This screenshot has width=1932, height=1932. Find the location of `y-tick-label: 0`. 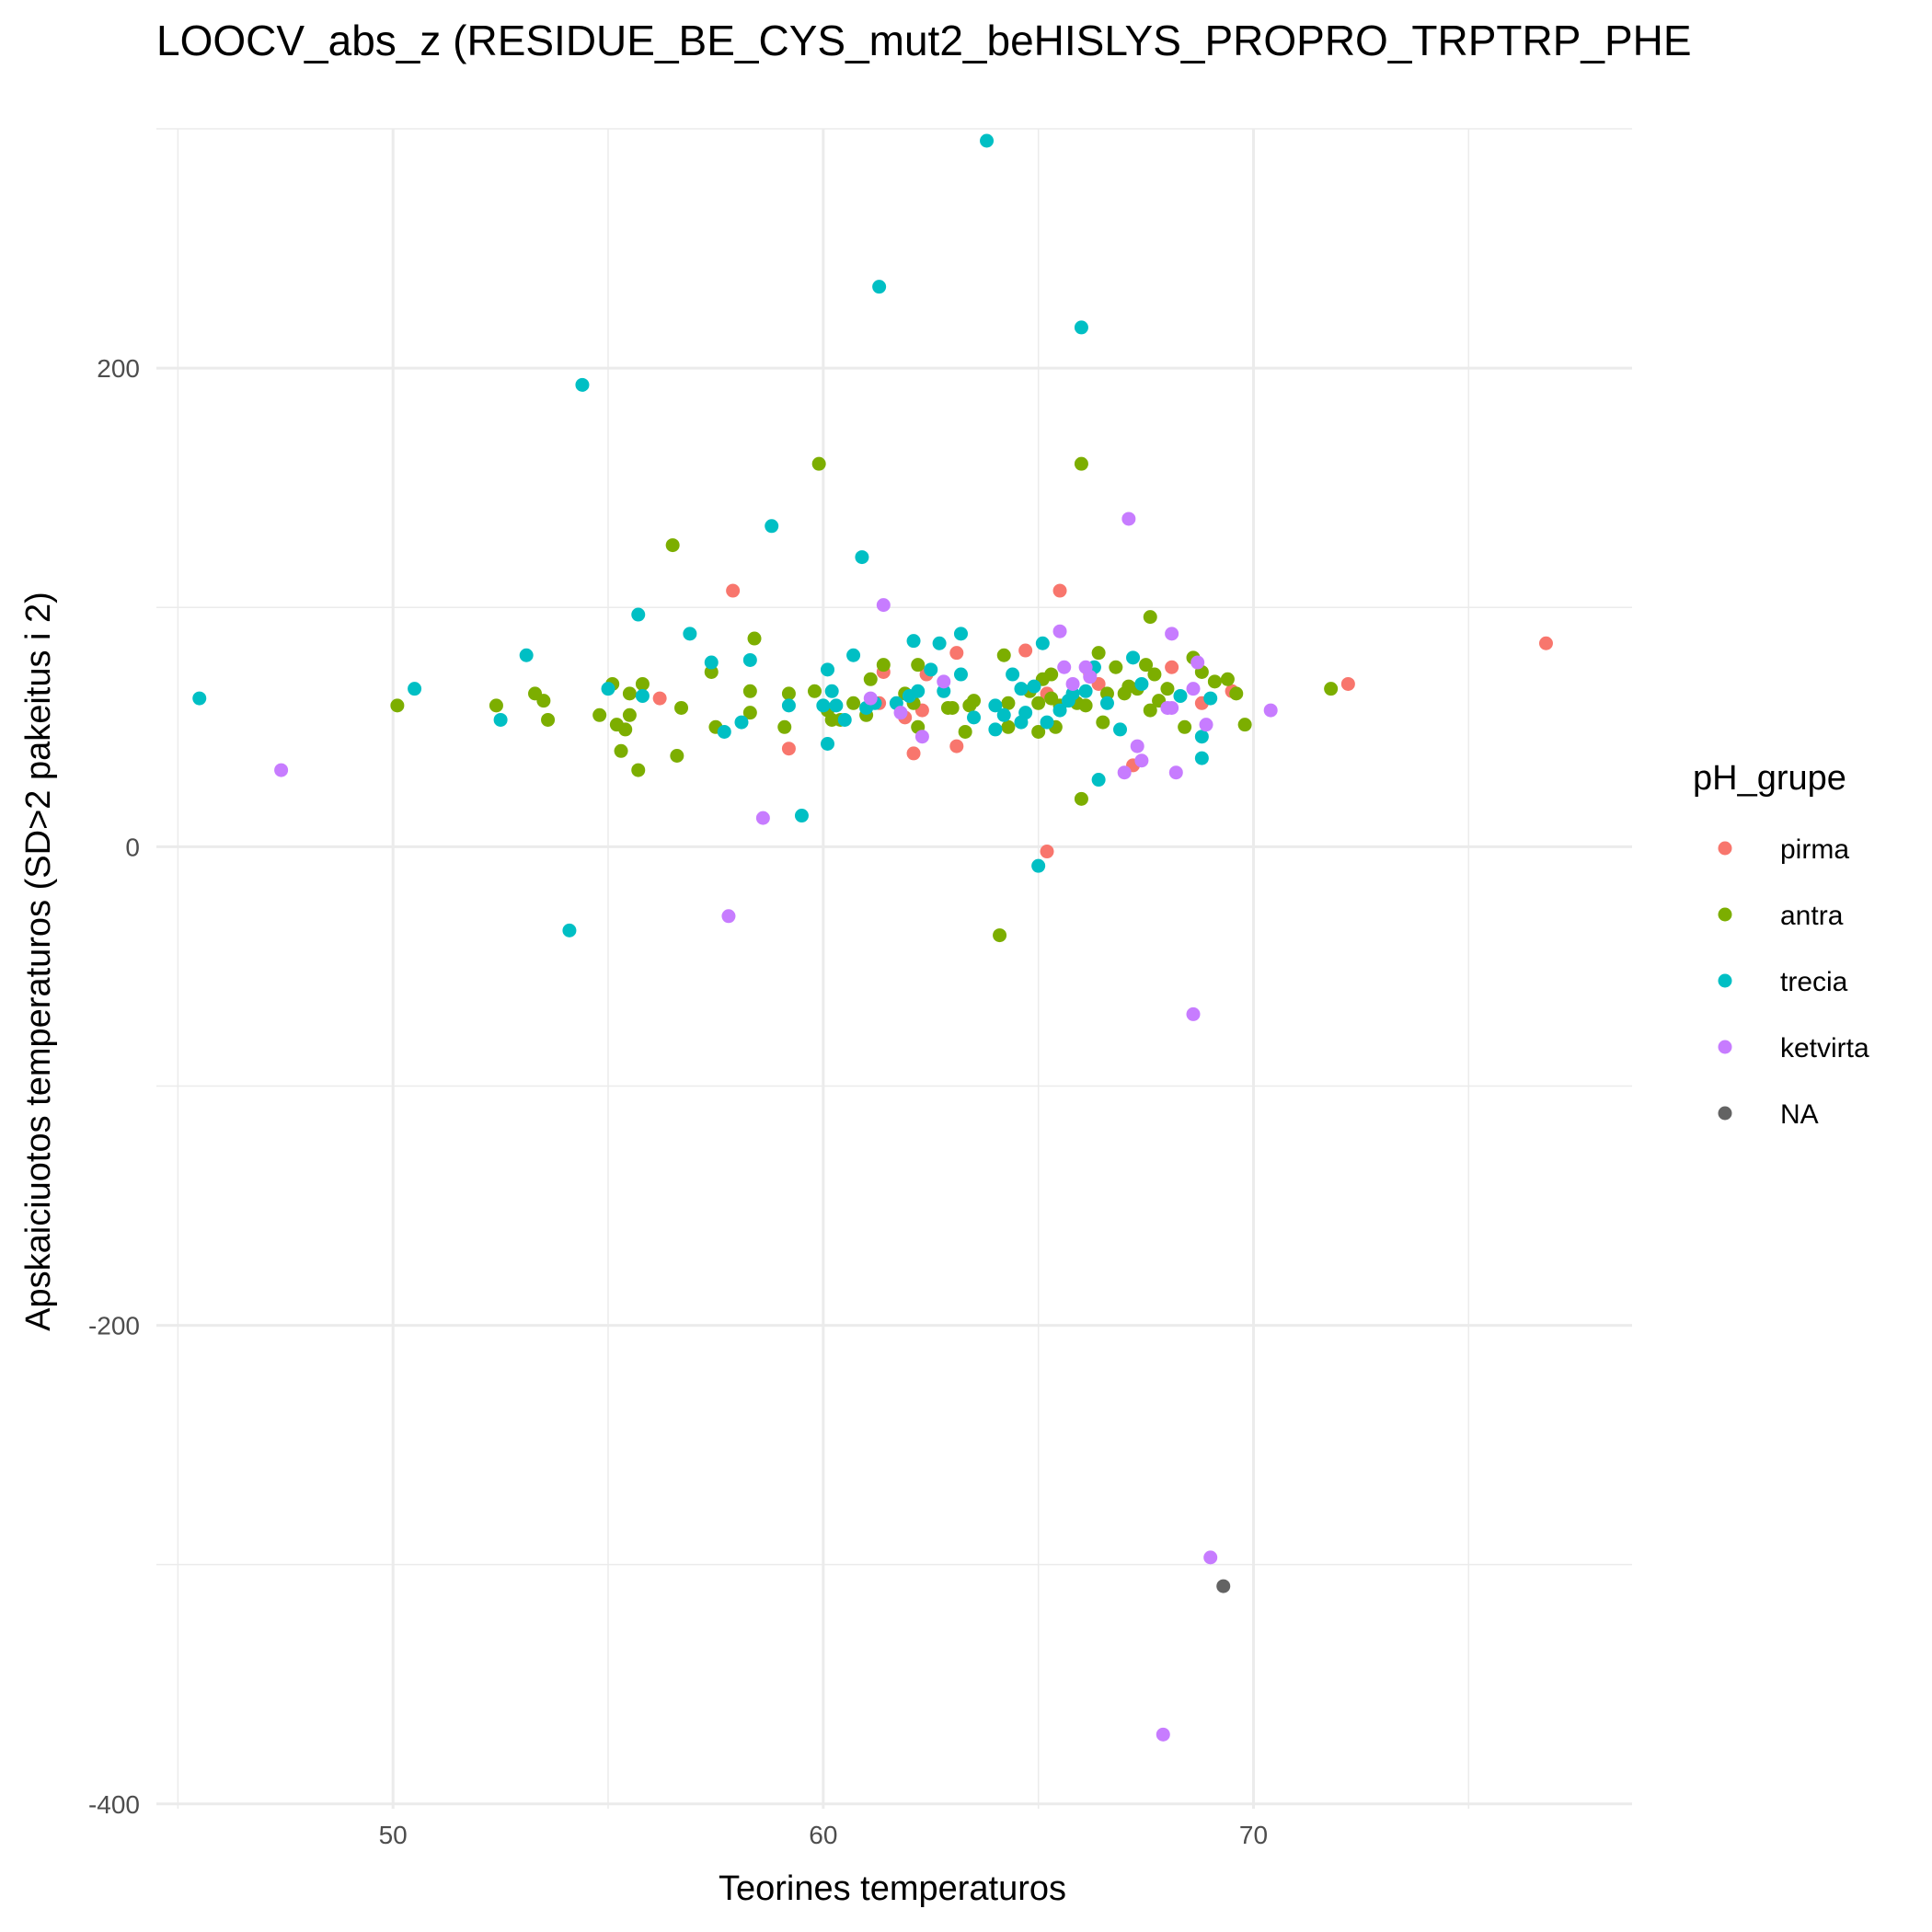

y-tick-label: 0 is located at coordinates (132, 847).